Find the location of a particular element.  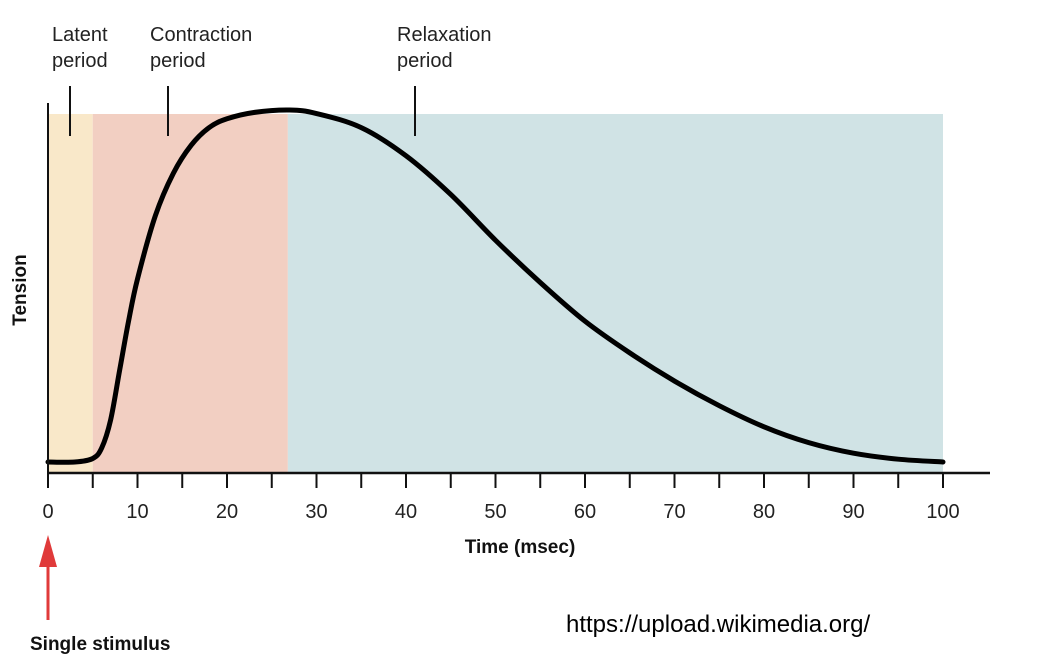

x-tick-label: 10 is located at coordinates (137, 512).